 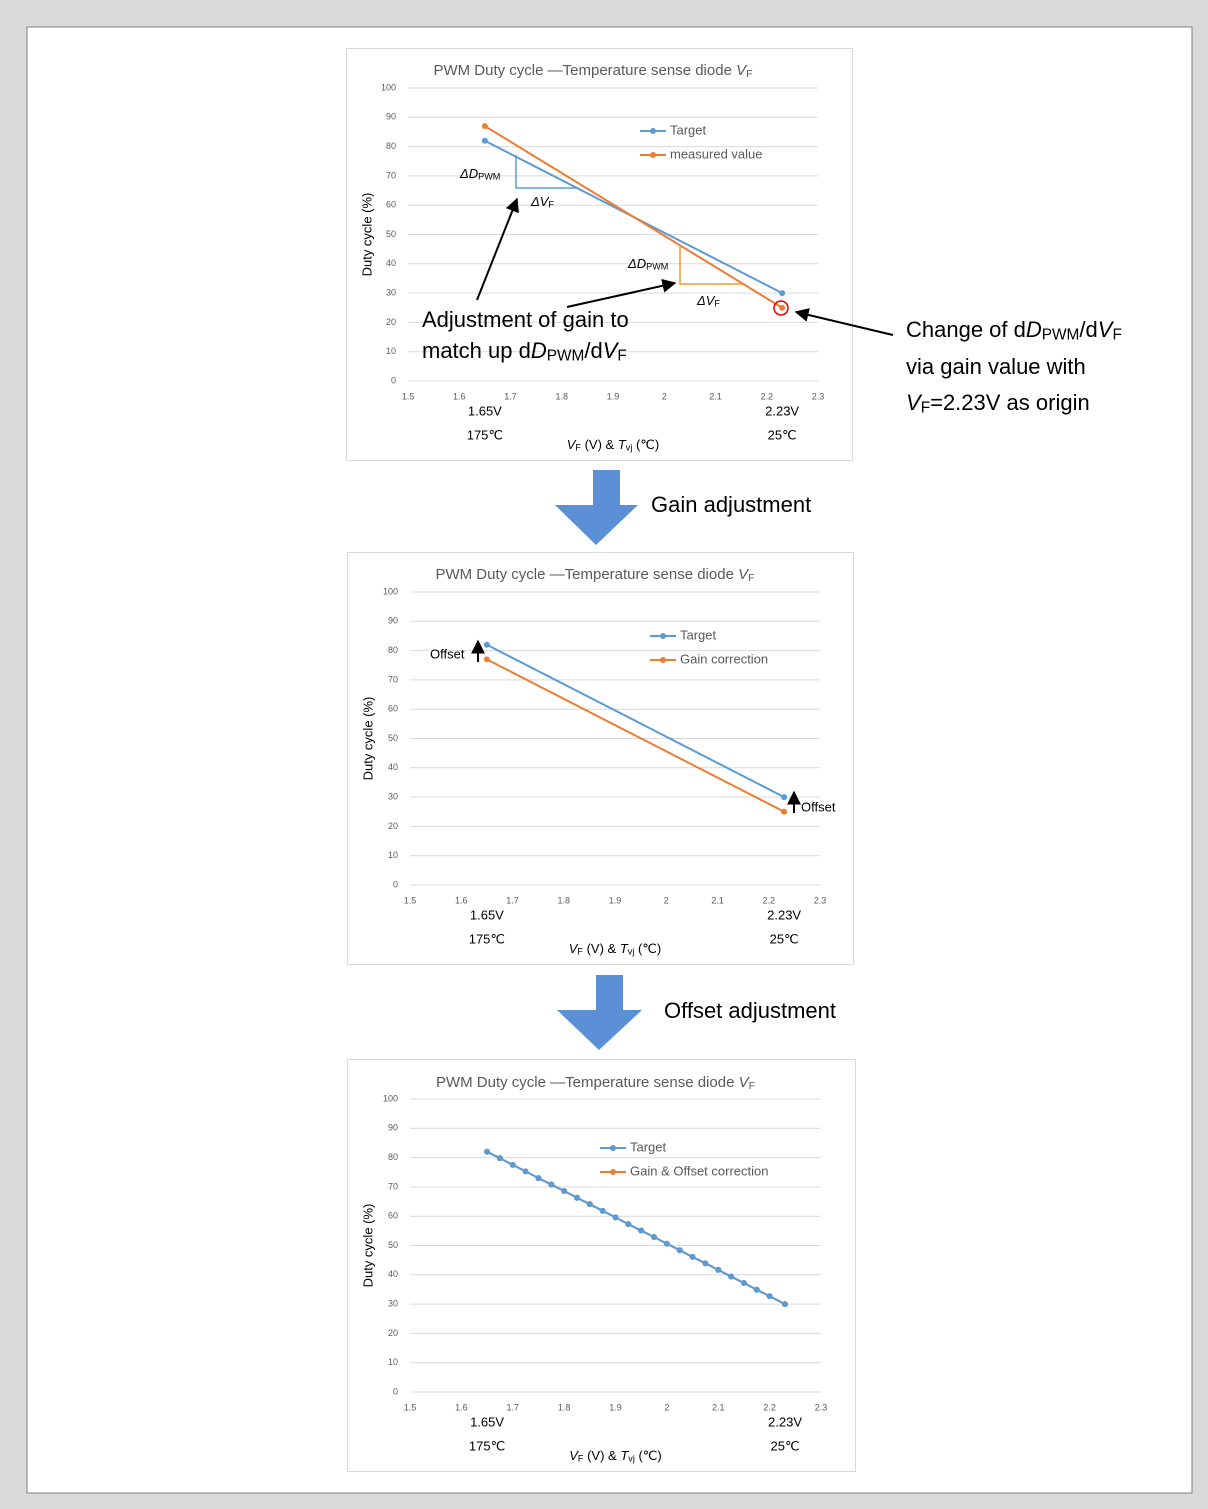 What do you see at coordinates (393, 767) in the screenshot?
I see `y-tick-label: 40` at bounding box center [393, 767].